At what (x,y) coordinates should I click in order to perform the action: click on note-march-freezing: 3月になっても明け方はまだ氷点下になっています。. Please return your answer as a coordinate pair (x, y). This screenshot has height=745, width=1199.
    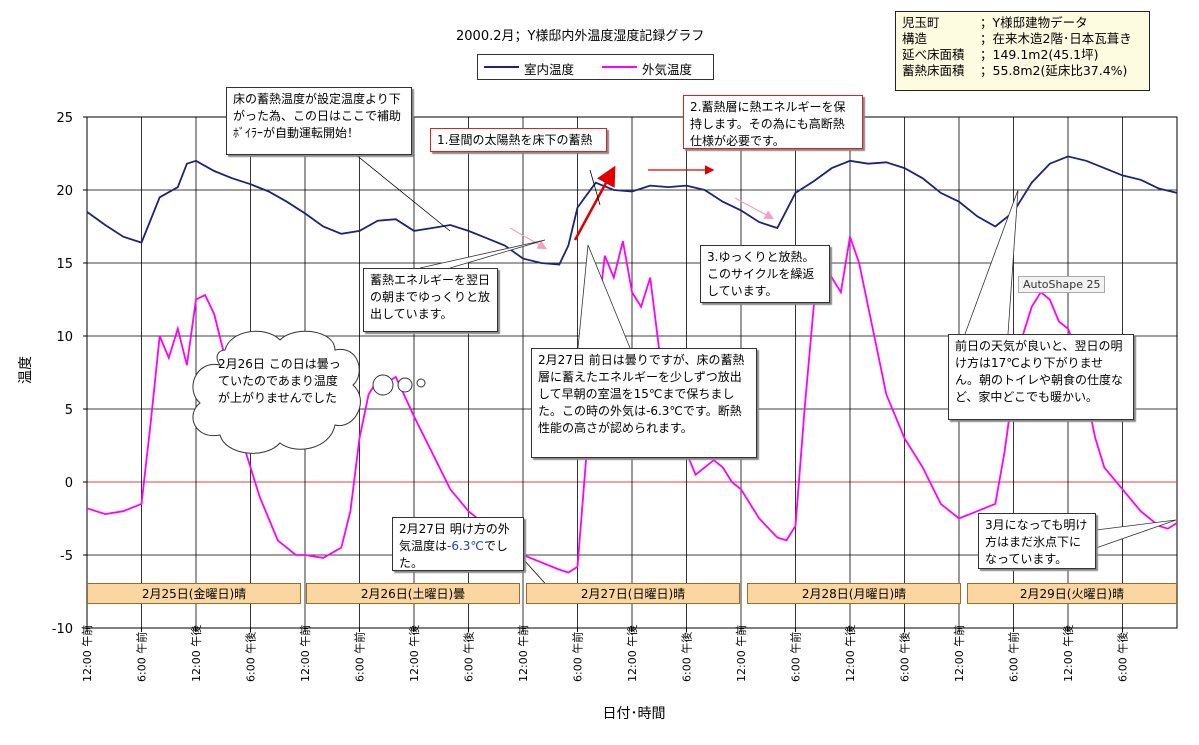
    Looking at the image, I should click on (1037, 541).